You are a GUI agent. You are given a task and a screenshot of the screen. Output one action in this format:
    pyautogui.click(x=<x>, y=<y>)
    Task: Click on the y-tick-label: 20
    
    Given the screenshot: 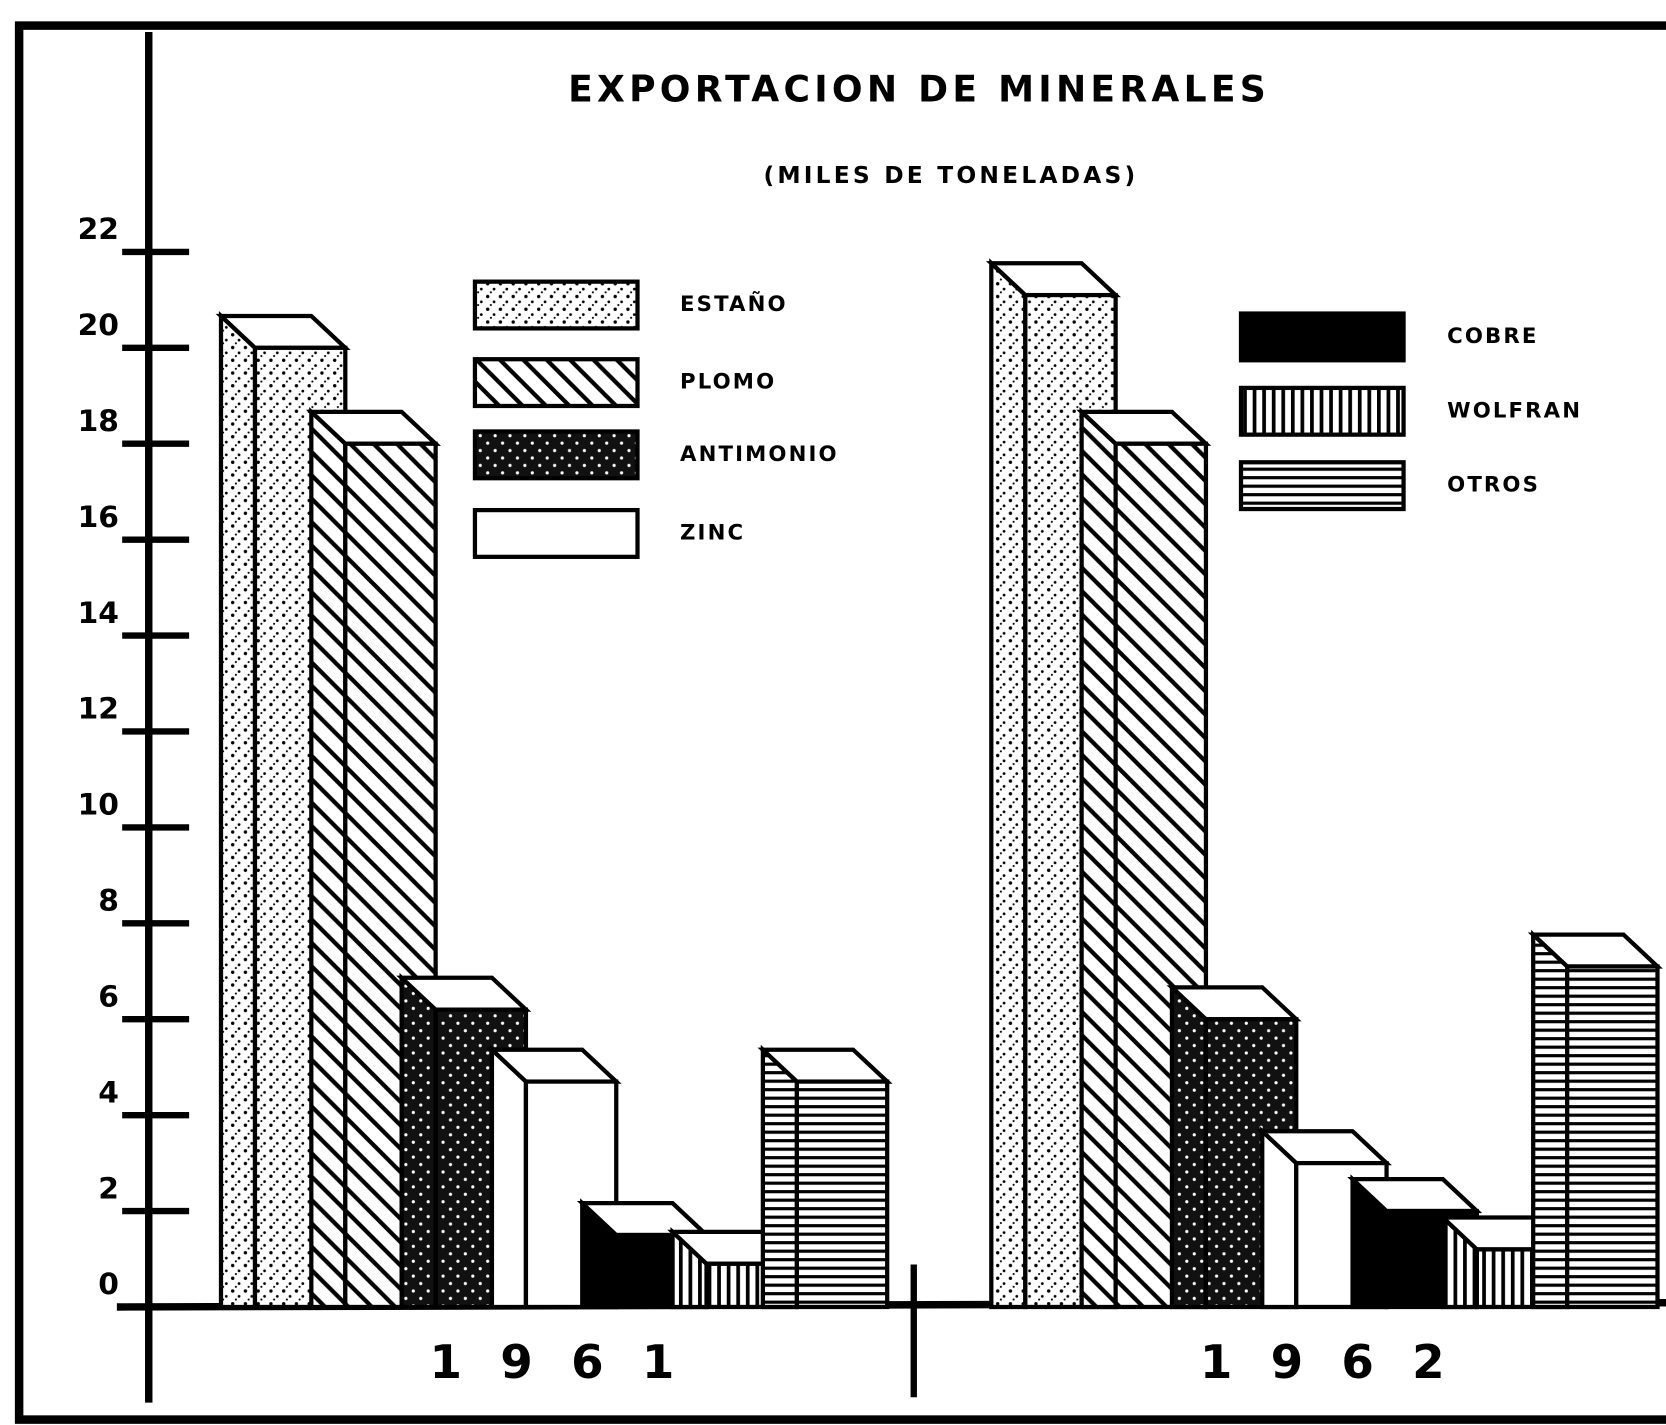 What is the action you would take?
    pyautogui.click(x=98, y=325)
    